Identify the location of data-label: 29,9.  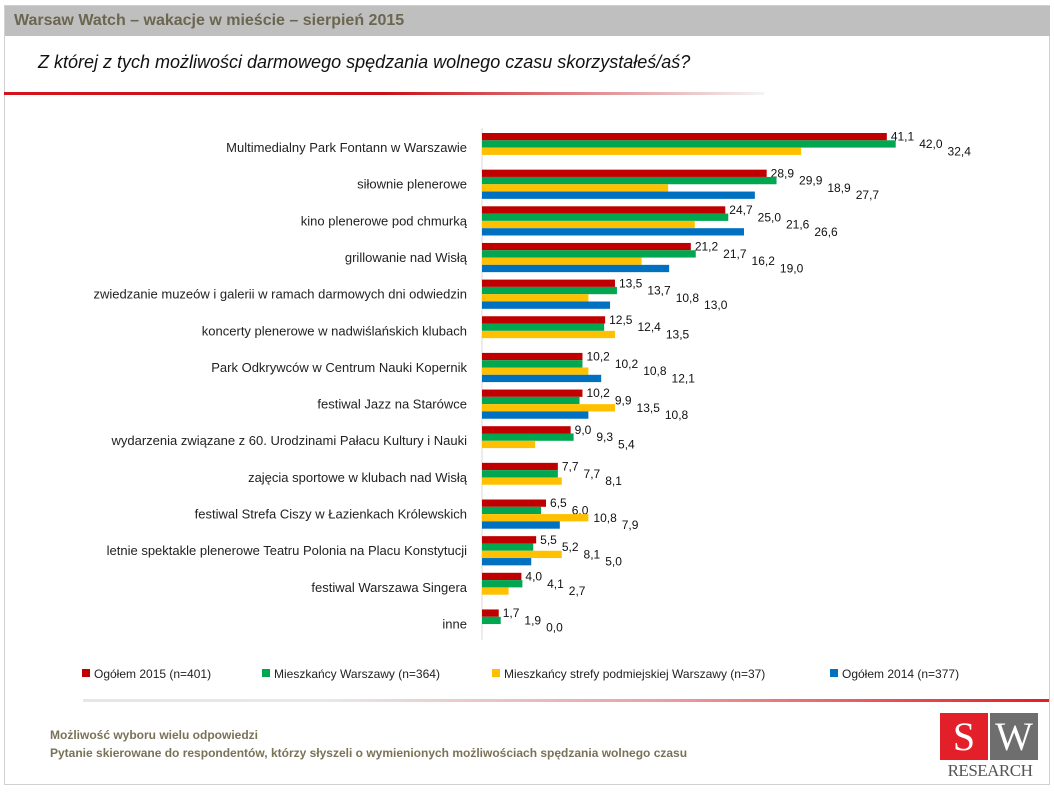
(811, 181).